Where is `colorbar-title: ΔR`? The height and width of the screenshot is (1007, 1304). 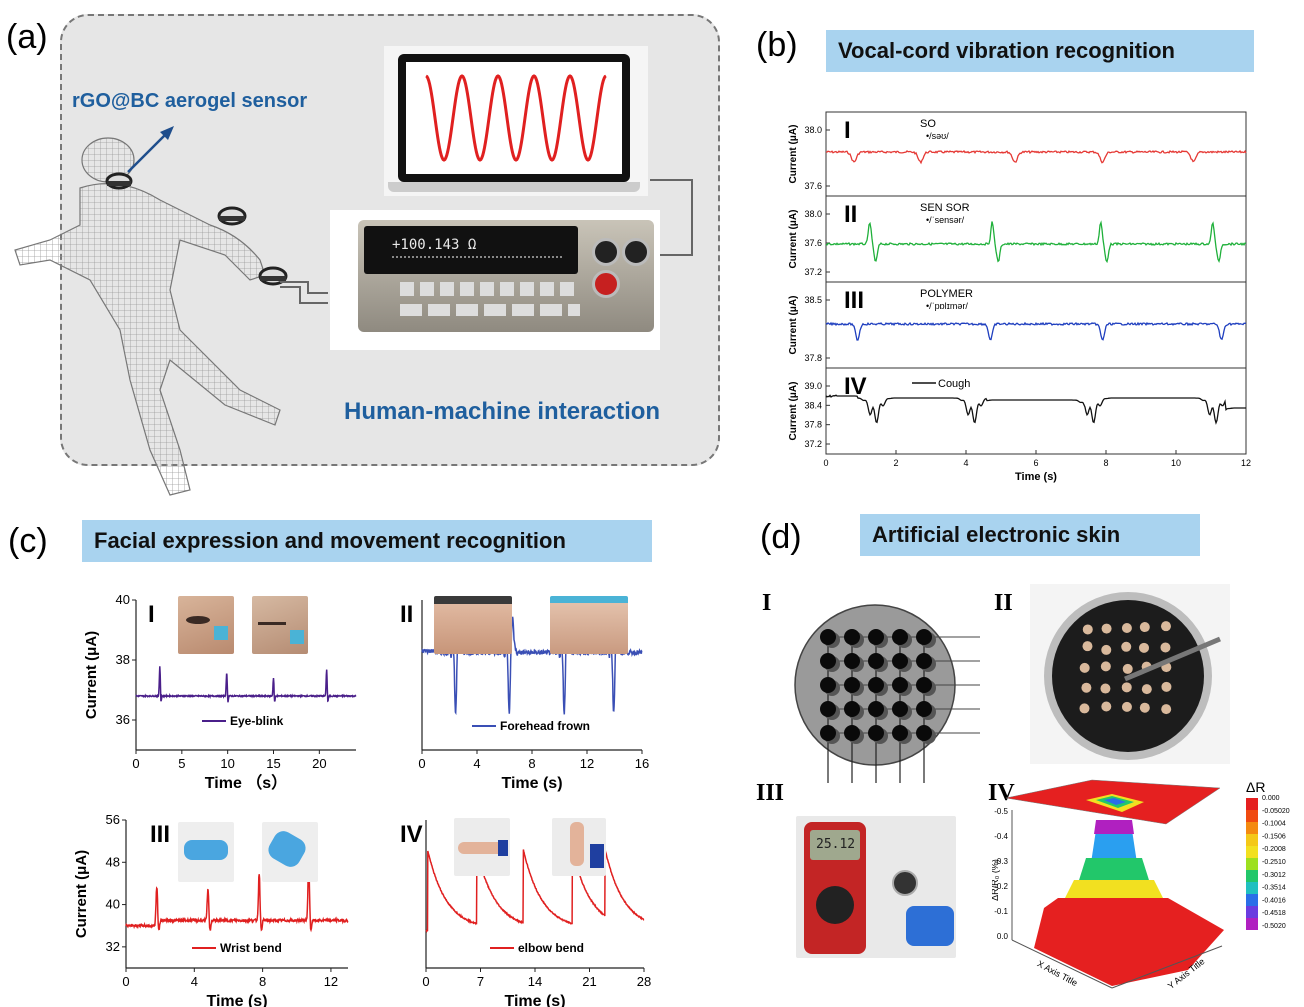
colorbar-title: ΔR is located at coordinates (1255, 787).